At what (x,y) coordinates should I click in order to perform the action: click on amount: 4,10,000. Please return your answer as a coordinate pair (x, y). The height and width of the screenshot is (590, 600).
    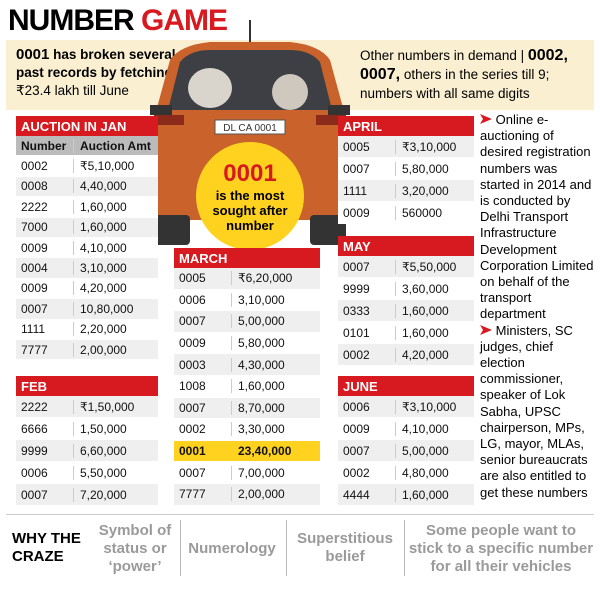
    Looking at the image, I should click on (103, 247).